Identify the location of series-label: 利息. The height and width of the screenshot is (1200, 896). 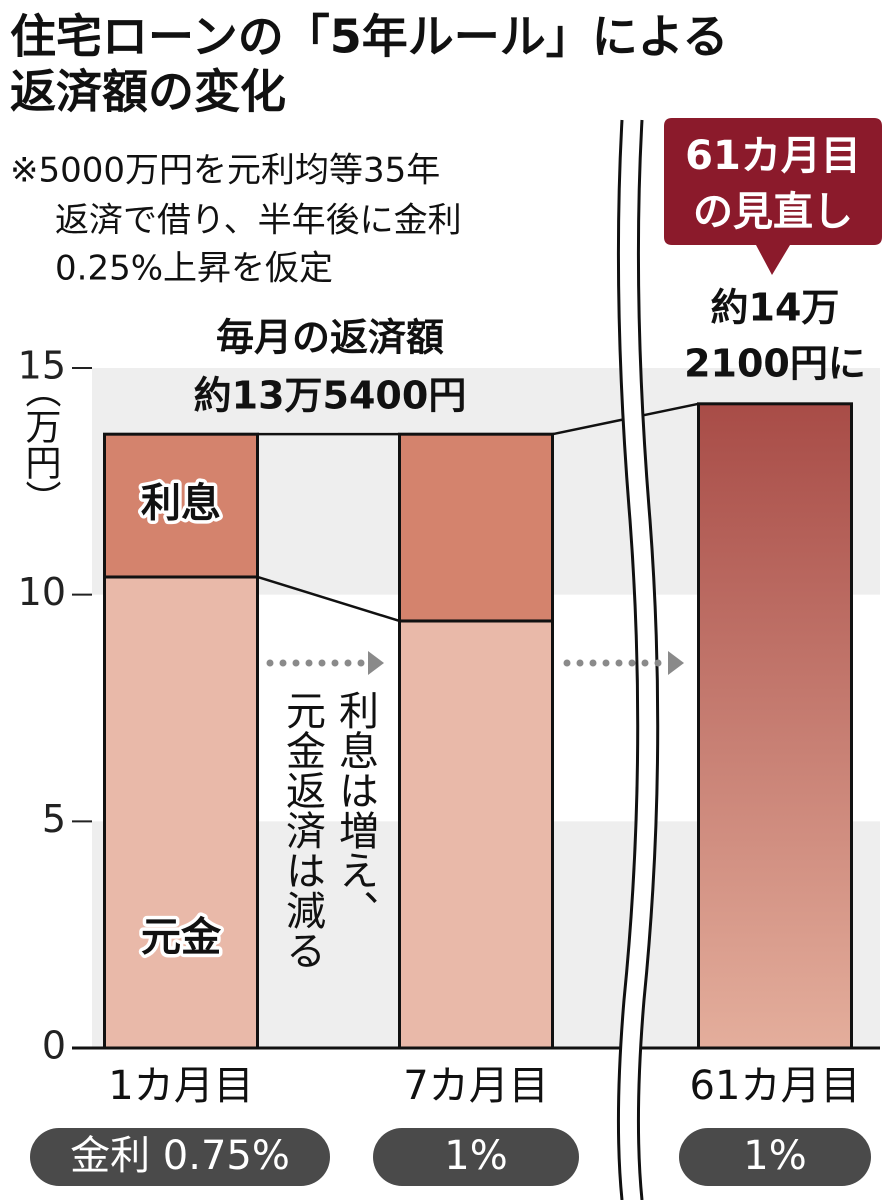
(181, 504).